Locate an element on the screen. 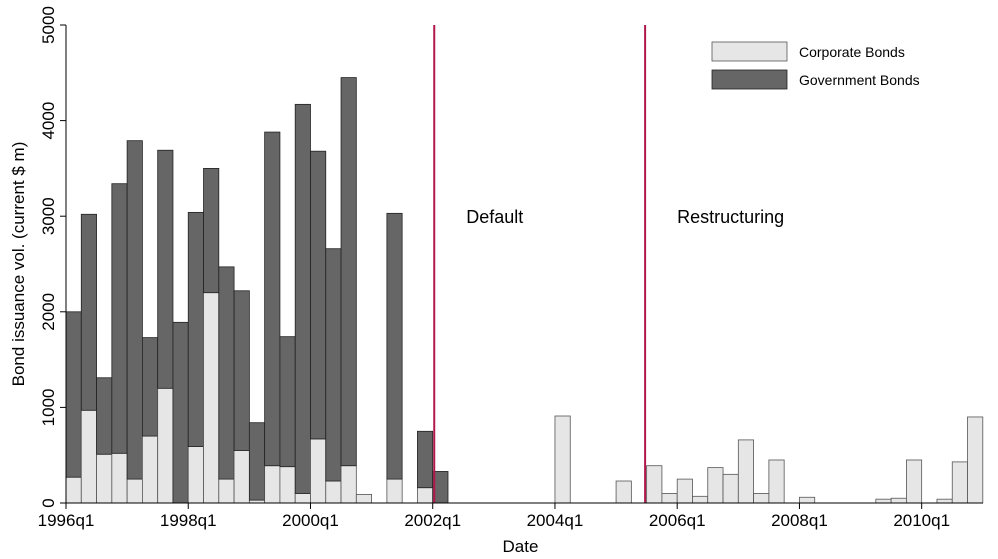 The height and width of the screenshot is (559, 998). x-axis-title: Date is located at coordinates (521, 546).